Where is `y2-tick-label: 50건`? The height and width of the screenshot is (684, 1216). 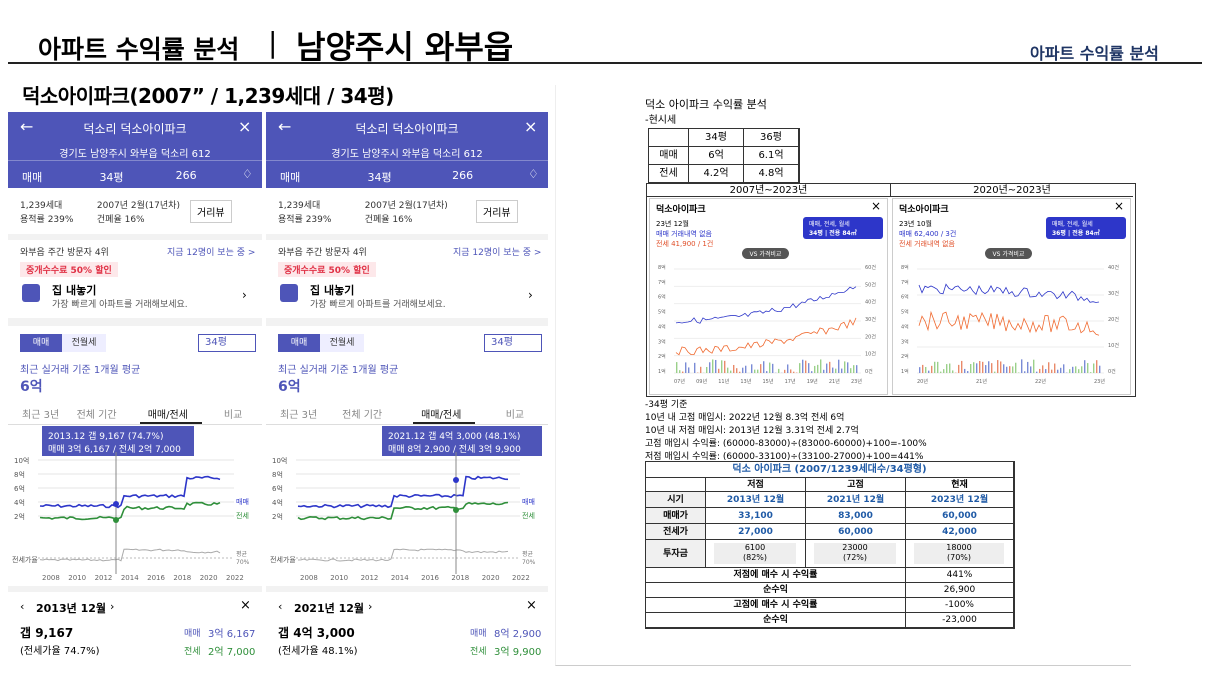 y2-tick-label: 50건 is located at coordinates (870, 284).